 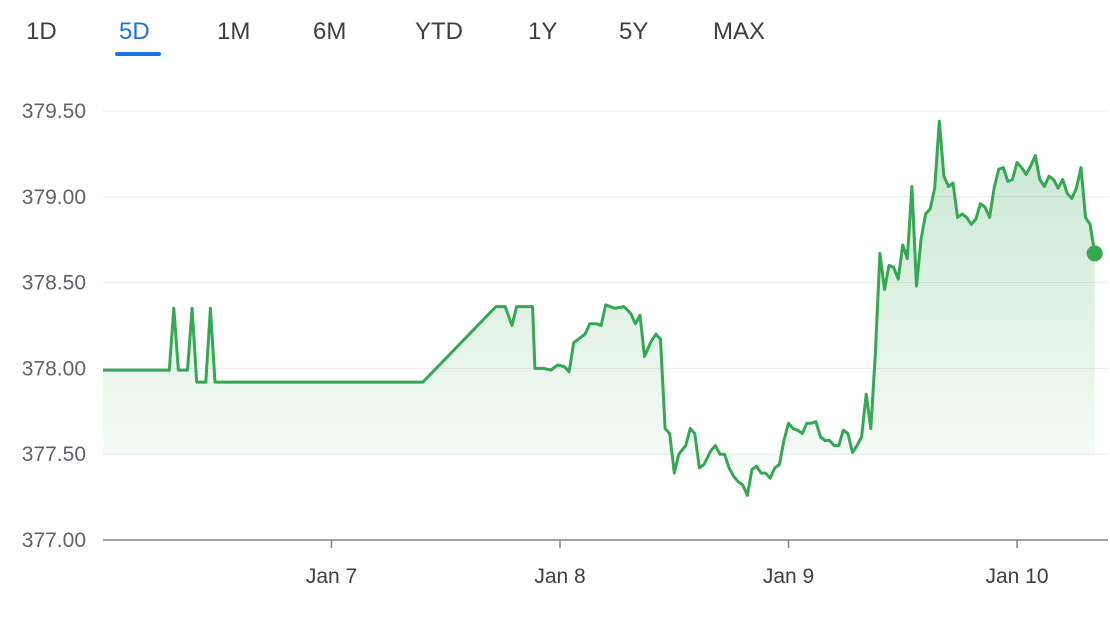 What do you see at coordinates (54, 540) in the screenshot?
I see `y-tick-label: 377.00` at bounding box center [54, 540].